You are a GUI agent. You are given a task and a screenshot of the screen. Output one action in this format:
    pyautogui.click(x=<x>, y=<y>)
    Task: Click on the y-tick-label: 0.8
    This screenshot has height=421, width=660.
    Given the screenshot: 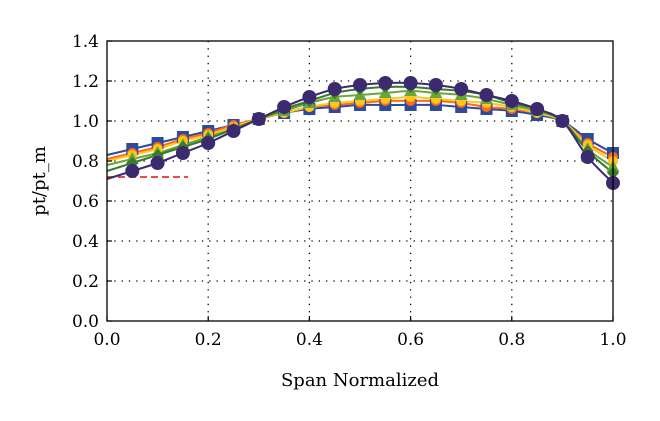 What is the action you would take?
    pyautogui.click(x=85, y=162)
    